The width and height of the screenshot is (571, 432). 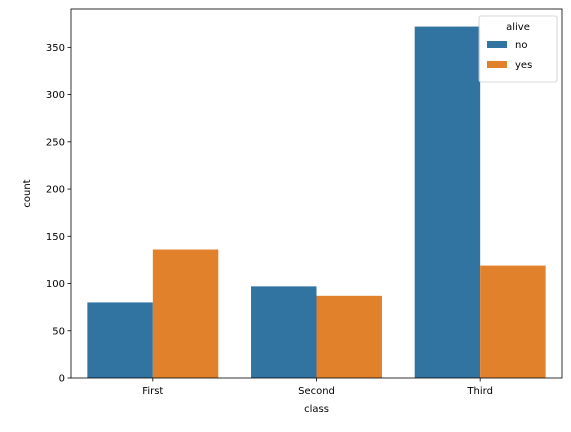 I want to click on bar-third-no, so click(x=447, y=202).